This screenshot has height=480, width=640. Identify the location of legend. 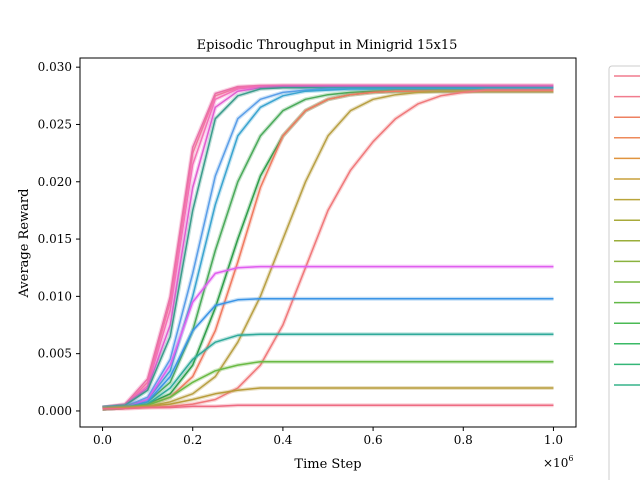
(624, 272).